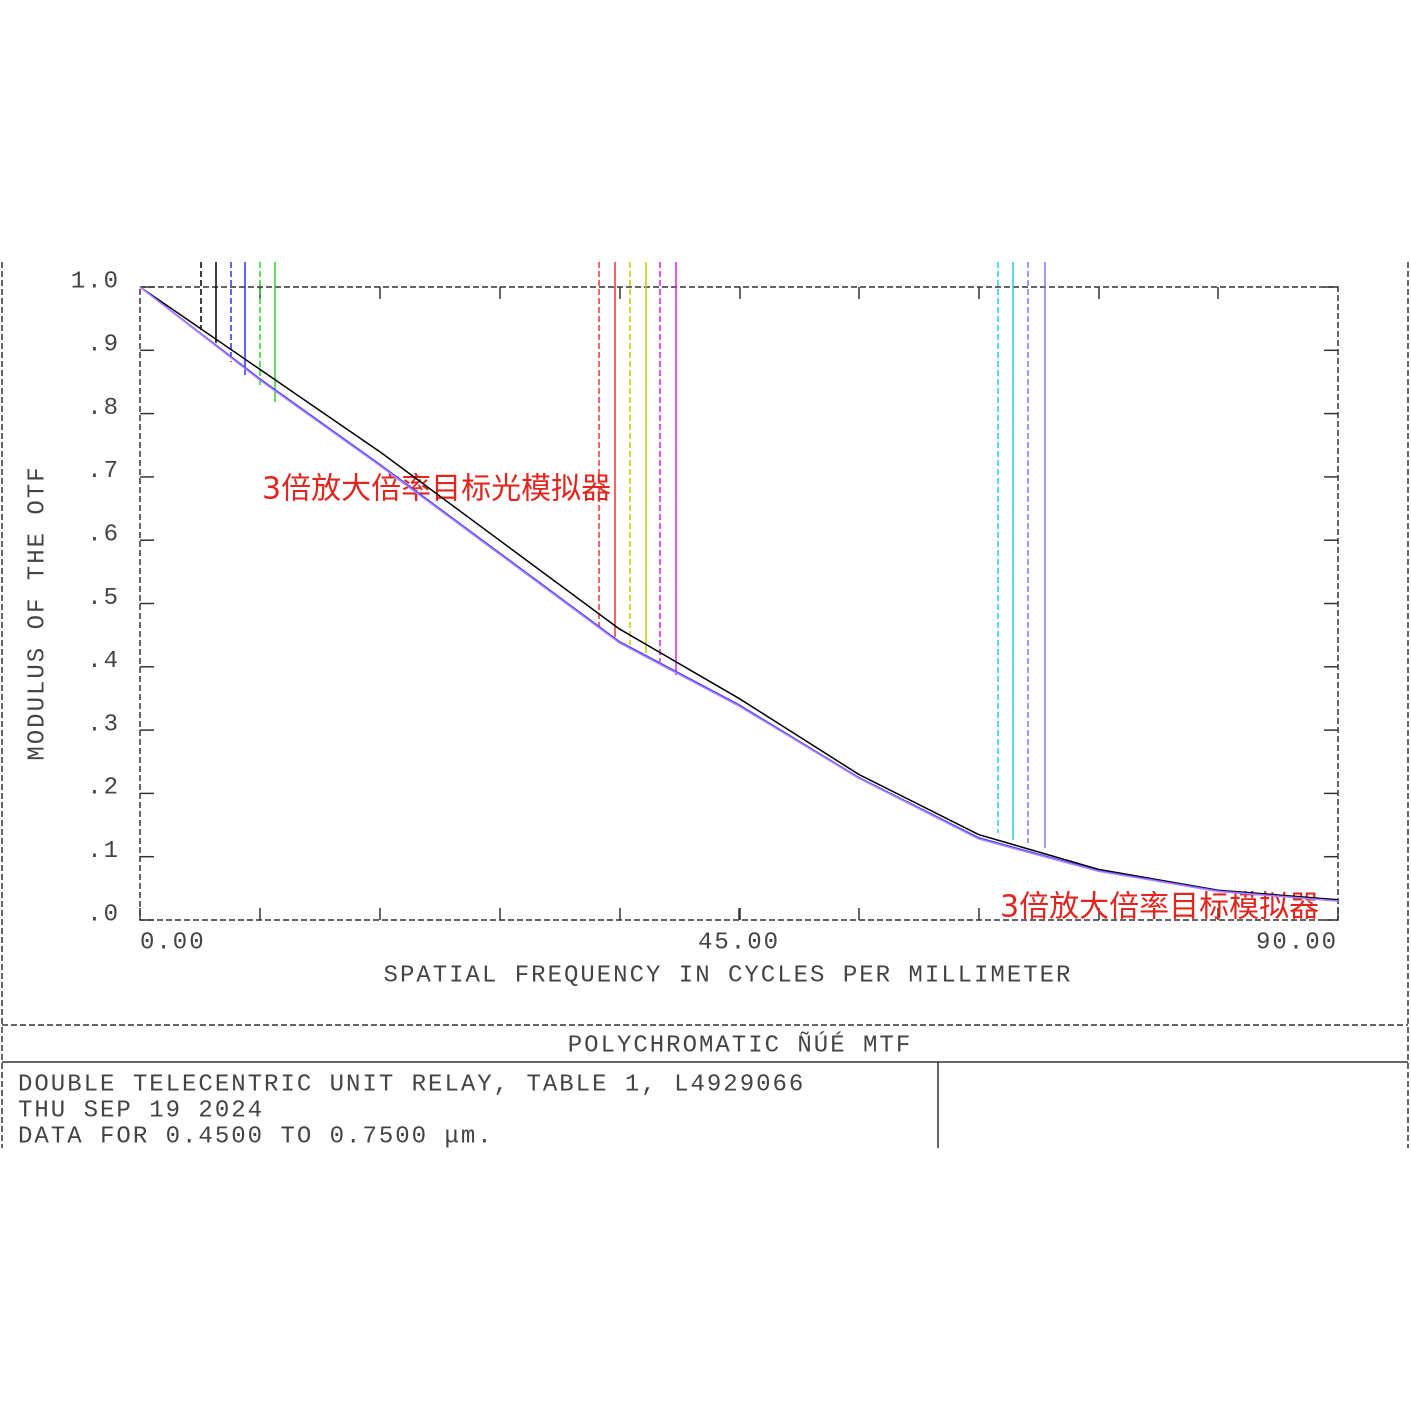 Image resolution: width=1411 pixels, height=1411 pixels. What do you see at coordinates (740, 1044) in the screenshot?
I see `footer-title: POLYCHROMATIC ÑÚÉ MTF` at bounding box center [740, 1044].